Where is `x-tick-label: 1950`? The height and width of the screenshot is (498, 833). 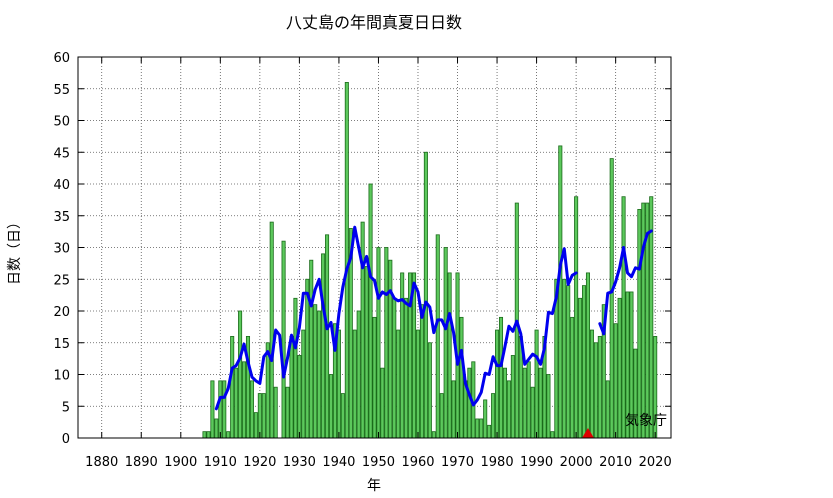 x-tick-label: 1950 is located at coordinates (378, 462).